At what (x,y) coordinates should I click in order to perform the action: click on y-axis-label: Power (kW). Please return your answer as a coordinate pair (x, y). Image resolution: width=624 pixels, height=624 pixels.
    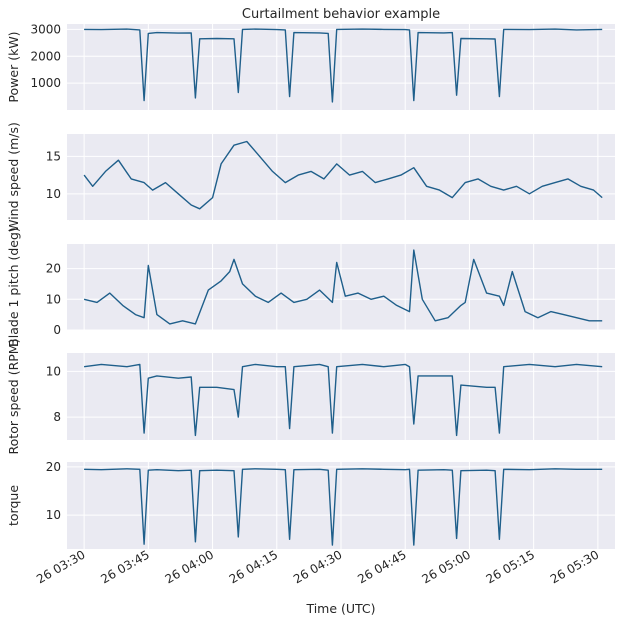
    Looking at the image, I should click on (13, 66).